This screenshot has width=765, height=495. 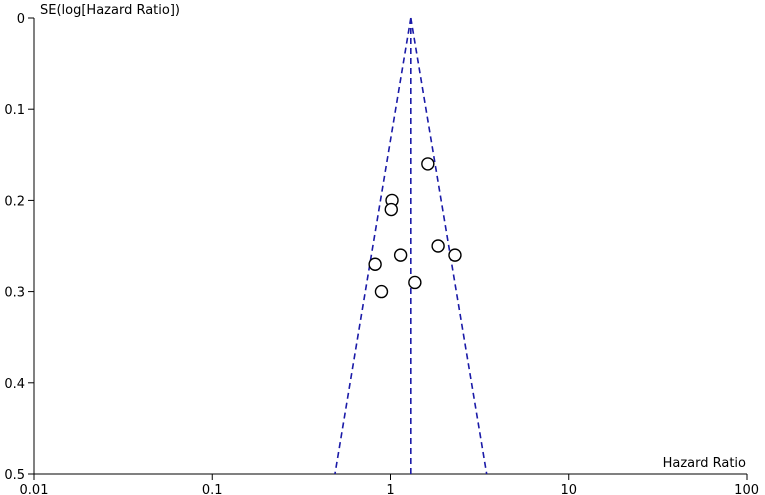 I want to click on x-axis-label: Hazard Ratio, so click(x=704, y=463).